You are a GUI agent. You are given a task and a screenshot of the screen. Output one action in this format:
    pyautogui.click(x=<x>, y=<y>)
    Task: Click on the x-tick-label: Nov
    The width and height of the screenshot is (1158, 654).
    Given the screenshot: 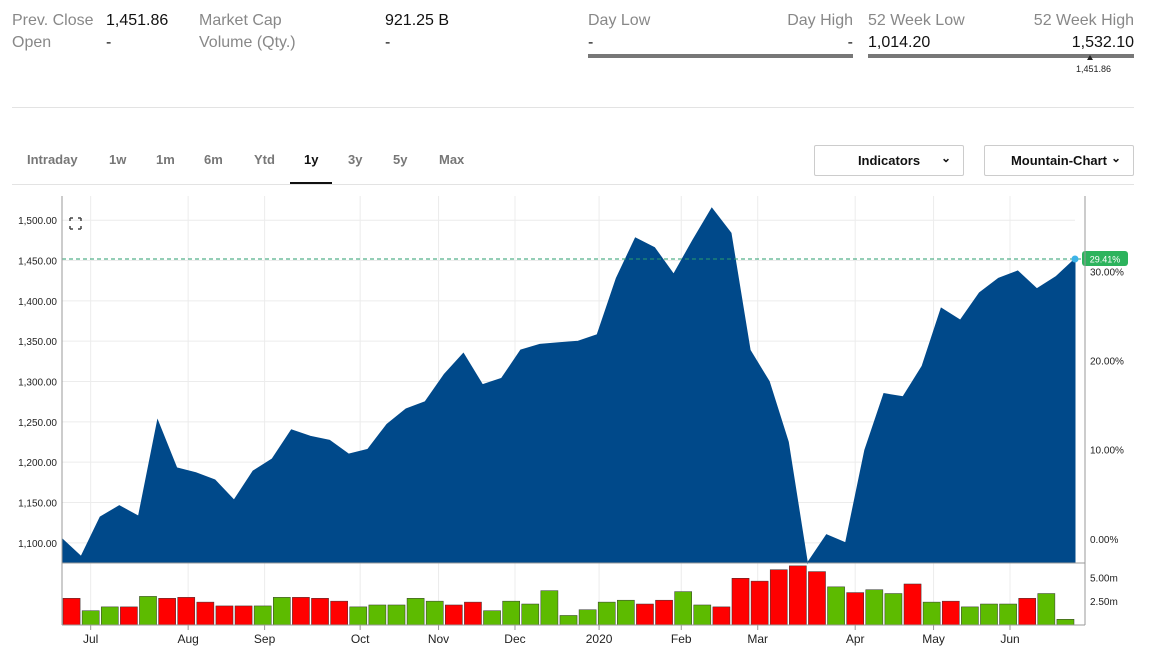 What is the action you would take?
    pyautogui.click(x=438, y=639)
    